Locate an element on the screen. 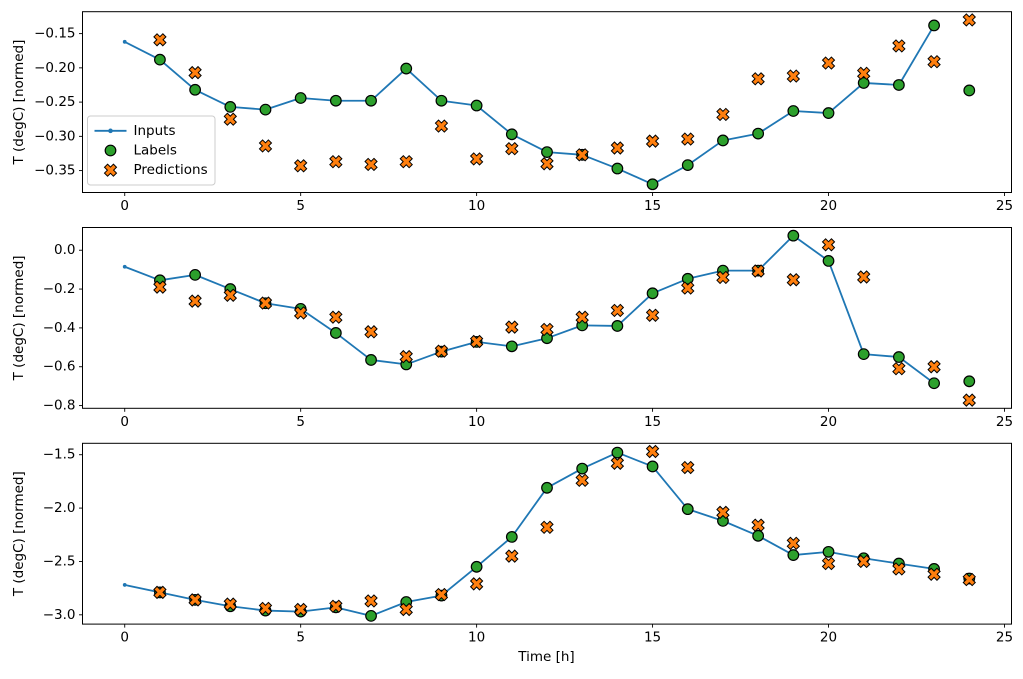  x-tick-label: 5 is located at coordinates (300, 206).